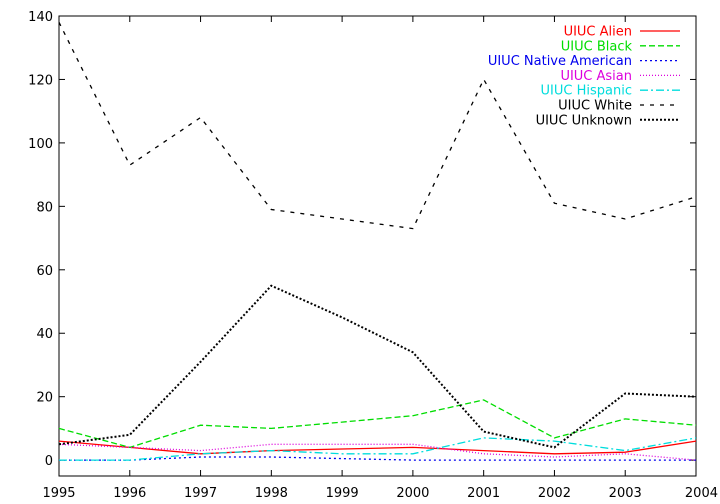 This screenshot has width=720, height=504. What do you see at coordinates (342, 493) in the screenshot?
I see `x-tick-label: 1999` at bounding box center [342, 493].